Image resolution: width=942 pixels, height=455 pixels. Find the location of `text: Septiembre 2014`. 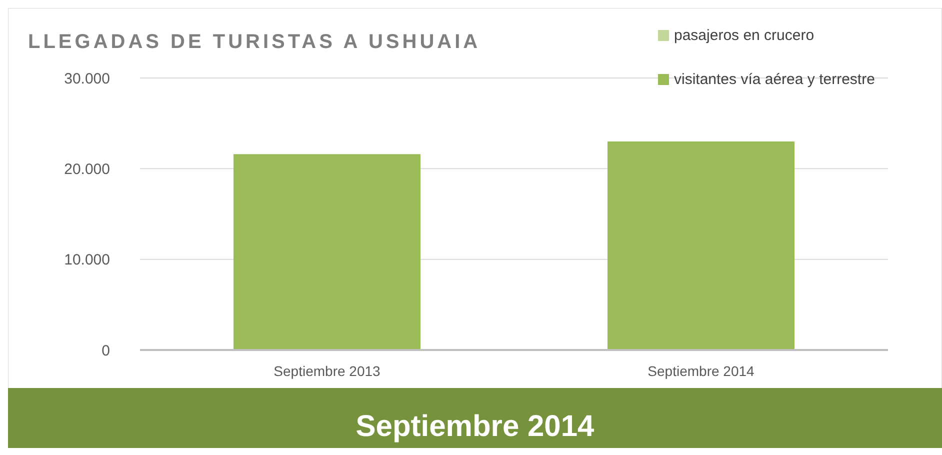

text: Septiembre 2014 is located at coordinates (475, 426).